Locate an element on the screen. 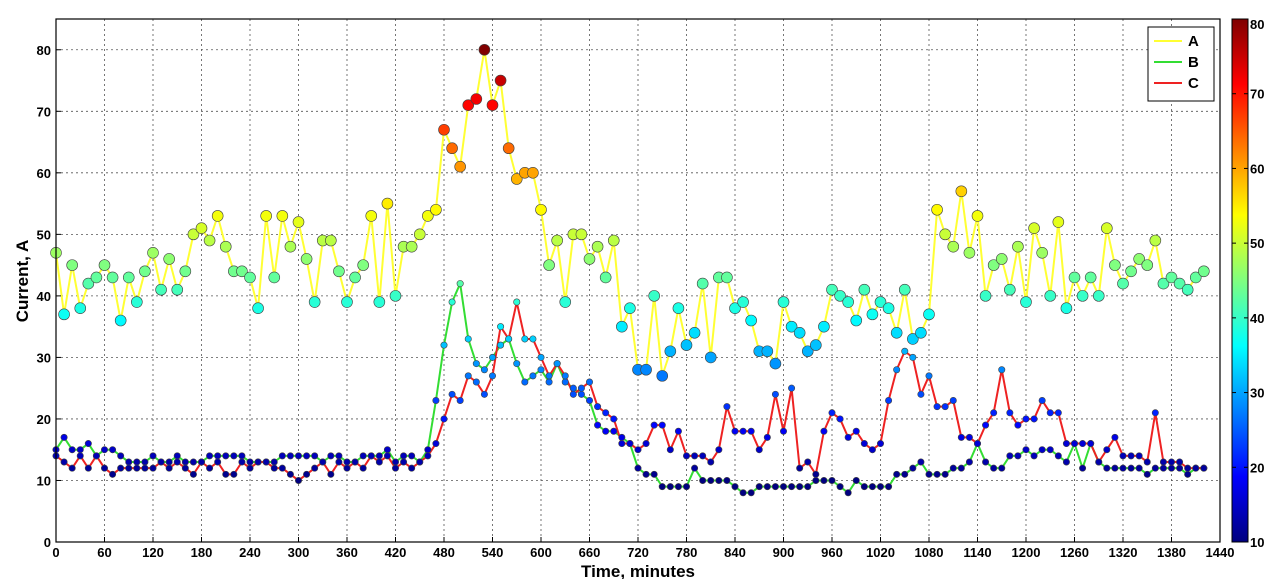 This screenshot has height=579, width=1268. y-tick-label: 0 is located at coordinates (47, 542).